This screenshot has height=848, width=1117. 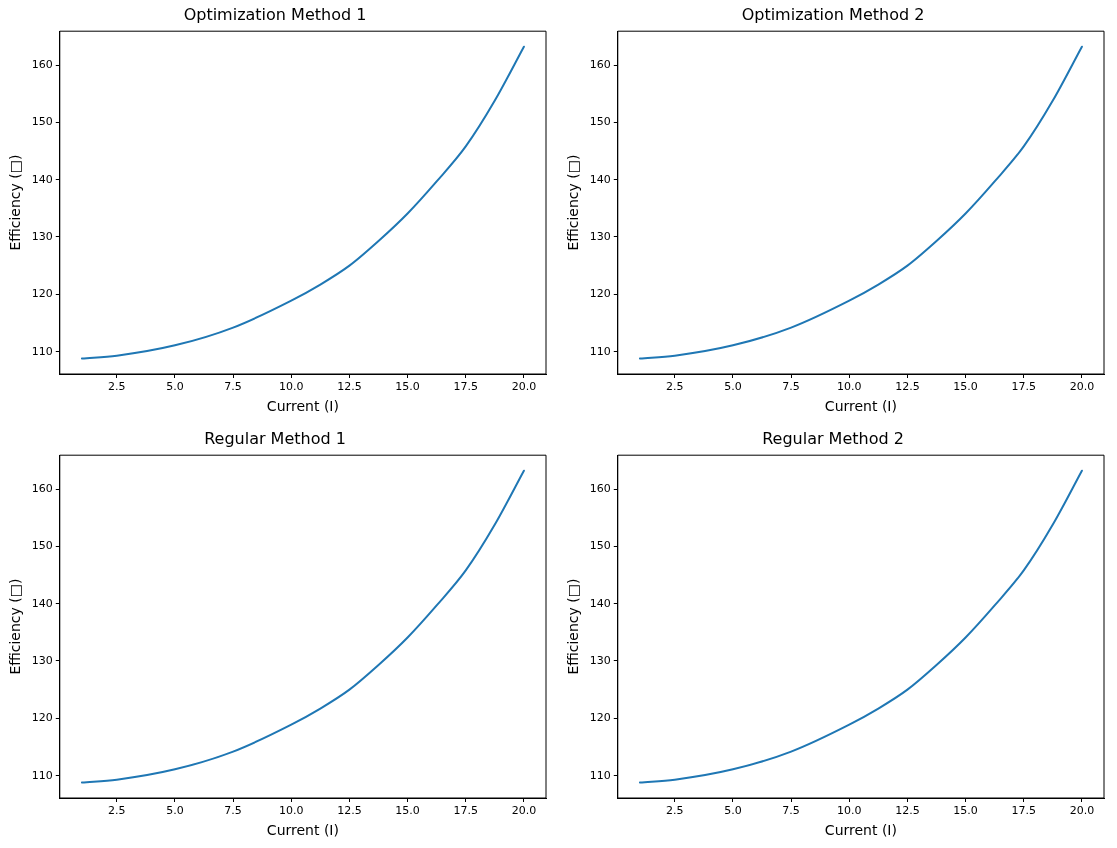 What do you see at coordinates (275, 14) in the screenshot?
I see `chart-title: Optimization Method 1` at bounding box center [275, 14].